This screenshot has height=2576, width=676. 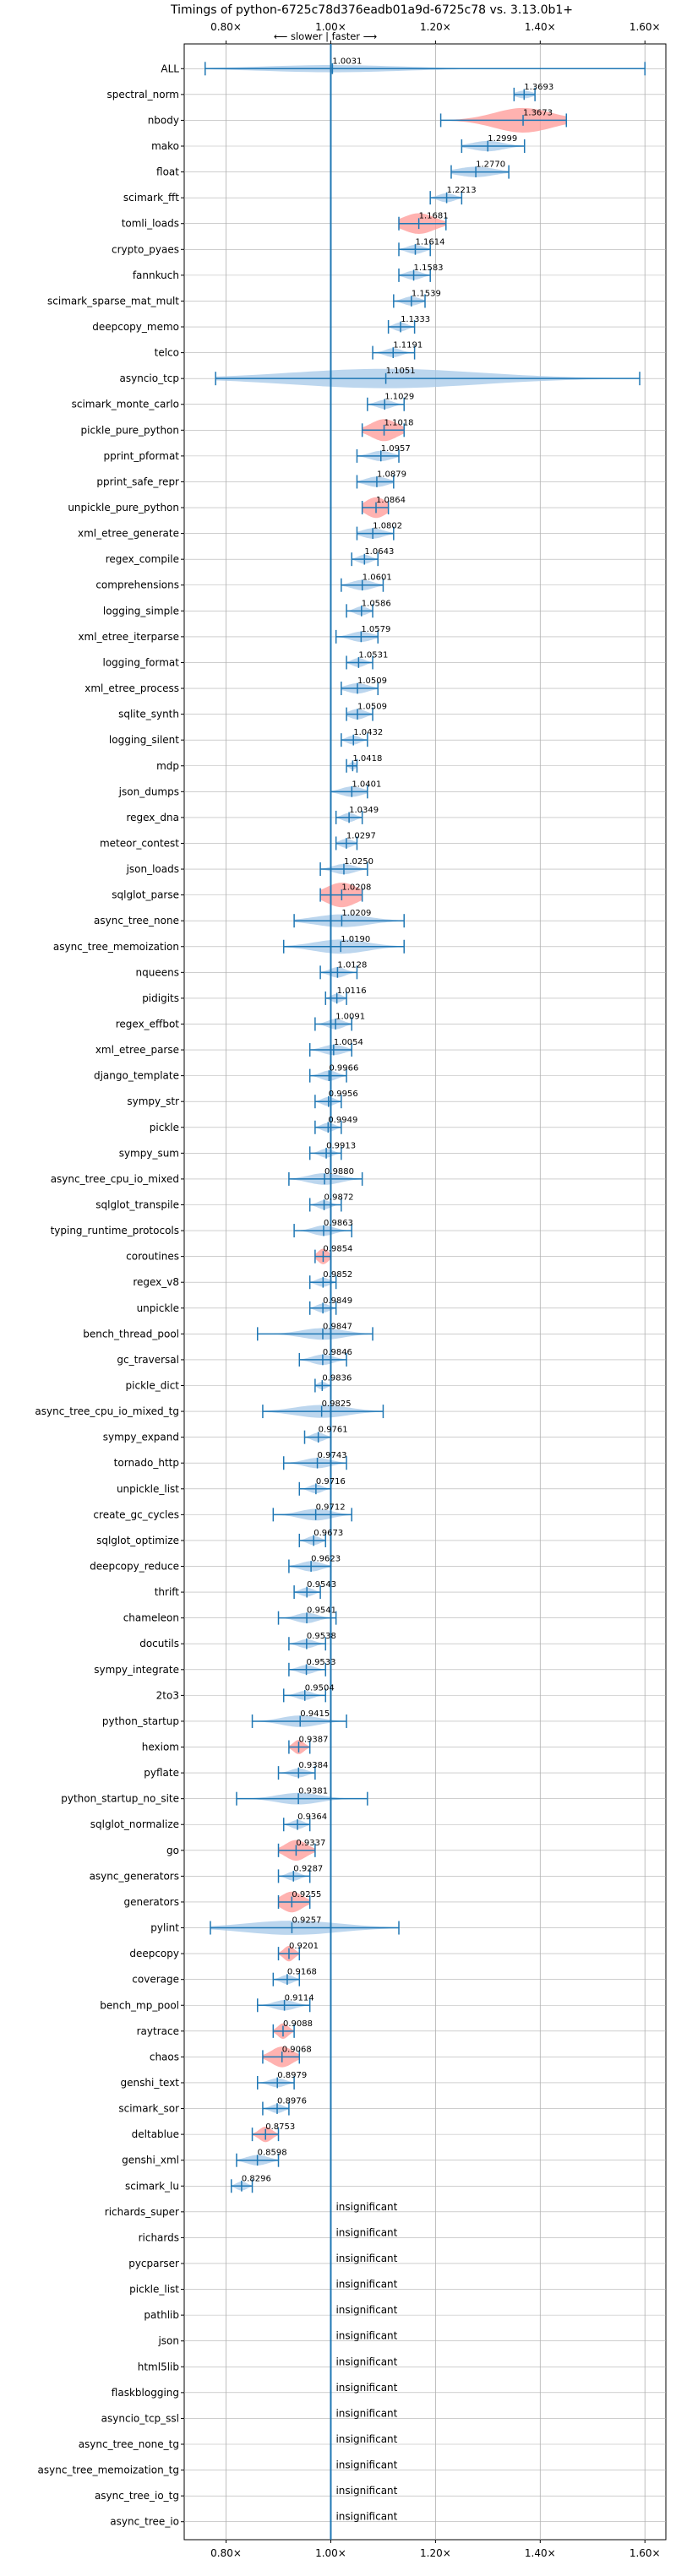 I want to click on median-value-label: 0.9847, so click(x=337, y=1326).